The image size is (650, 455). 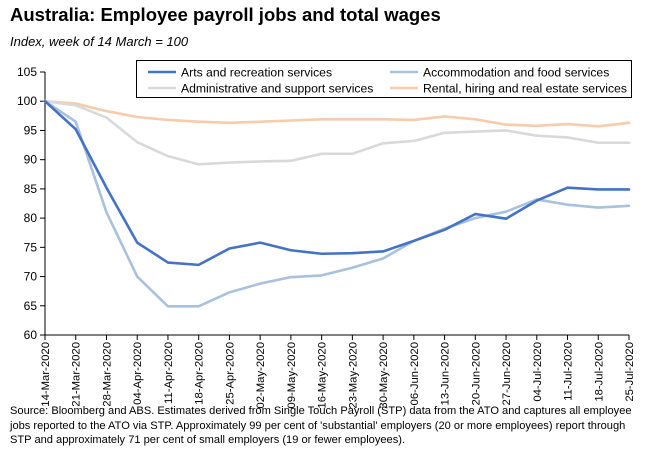 I want to click on x-tick-label: 09-May-2020, so click(x=292, y=375).